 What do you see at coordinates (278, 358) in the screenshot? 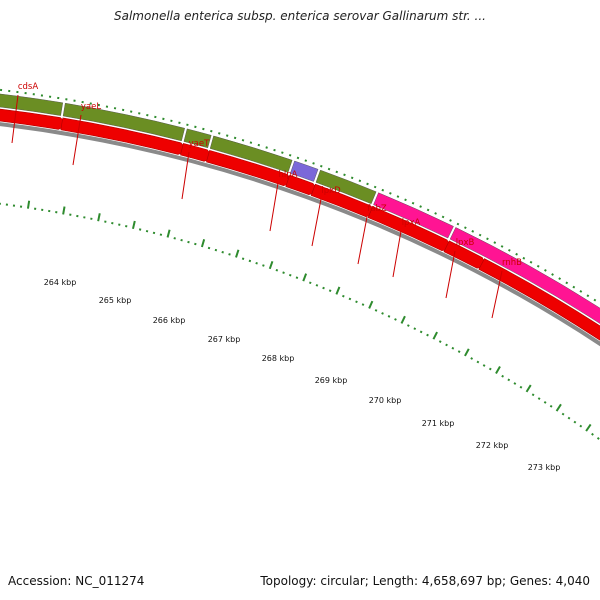
I see `scale-label: 268 kbp` at bounding box center [278, 358].